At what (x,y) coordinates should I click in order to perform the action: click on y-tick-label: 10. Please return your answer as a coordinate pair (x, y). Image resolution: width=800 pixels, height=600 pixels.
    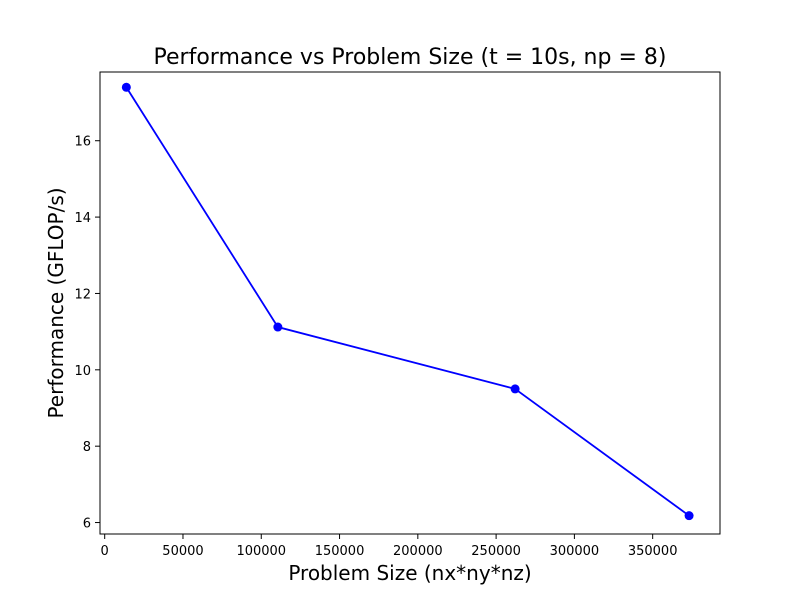
    Looking at the image, I should click on (82, 371).